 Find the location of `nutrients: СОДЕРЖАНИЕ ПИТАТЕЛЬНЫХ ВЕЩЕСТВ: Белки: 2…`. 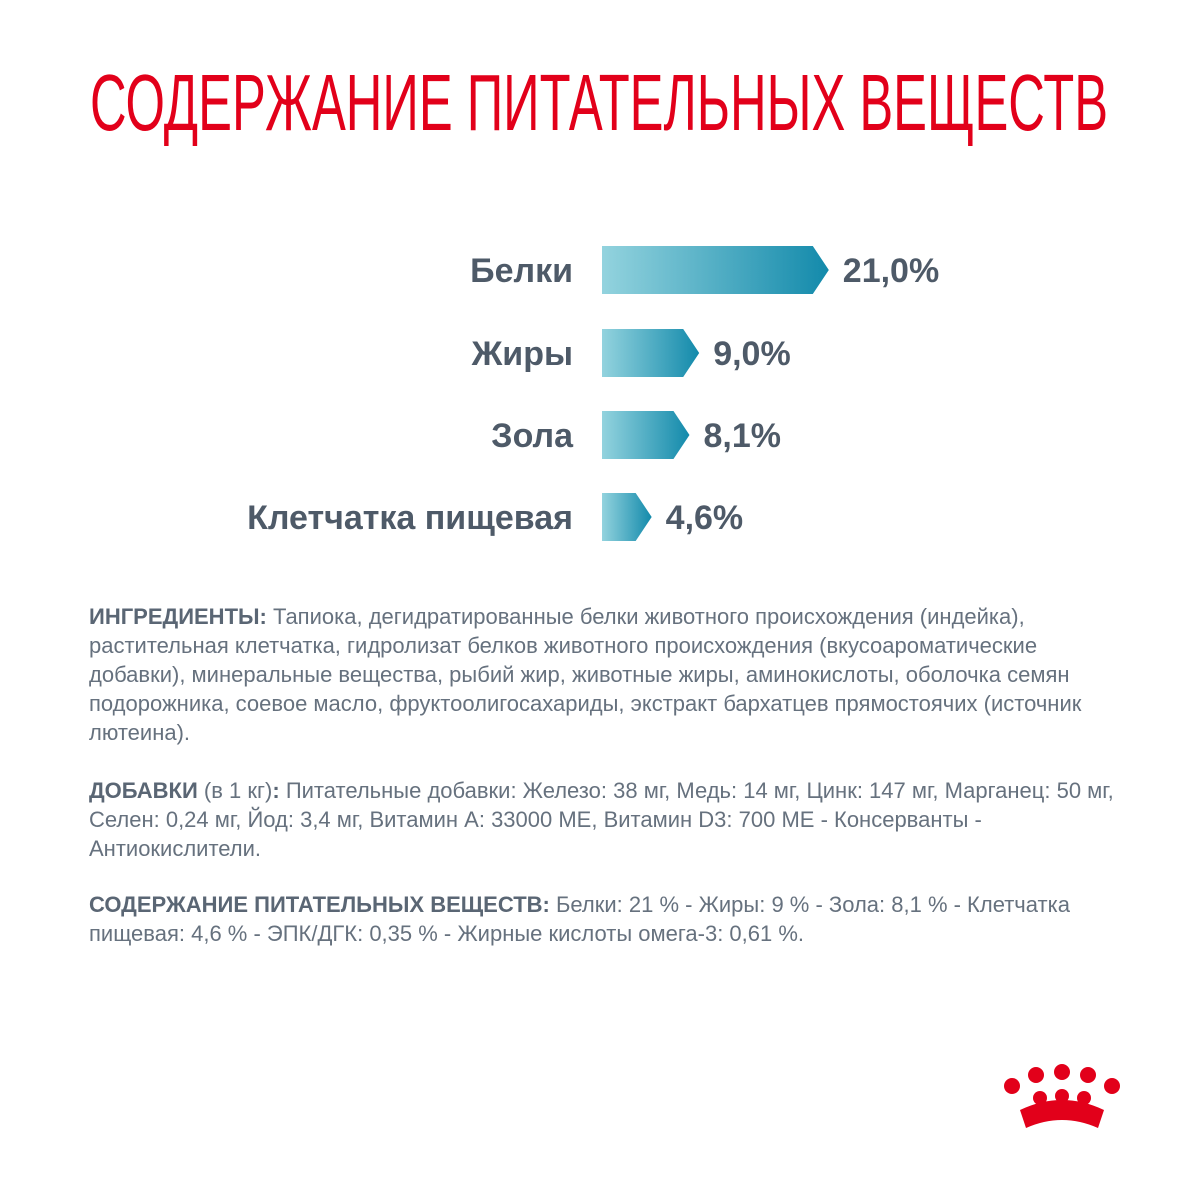

nutrients: СОДЕРЖАНИЕ ПИТАТЕЛЬНЫХ ВЕЩЕСТВ: Белки: 2… is located at coordinates (604, 919).